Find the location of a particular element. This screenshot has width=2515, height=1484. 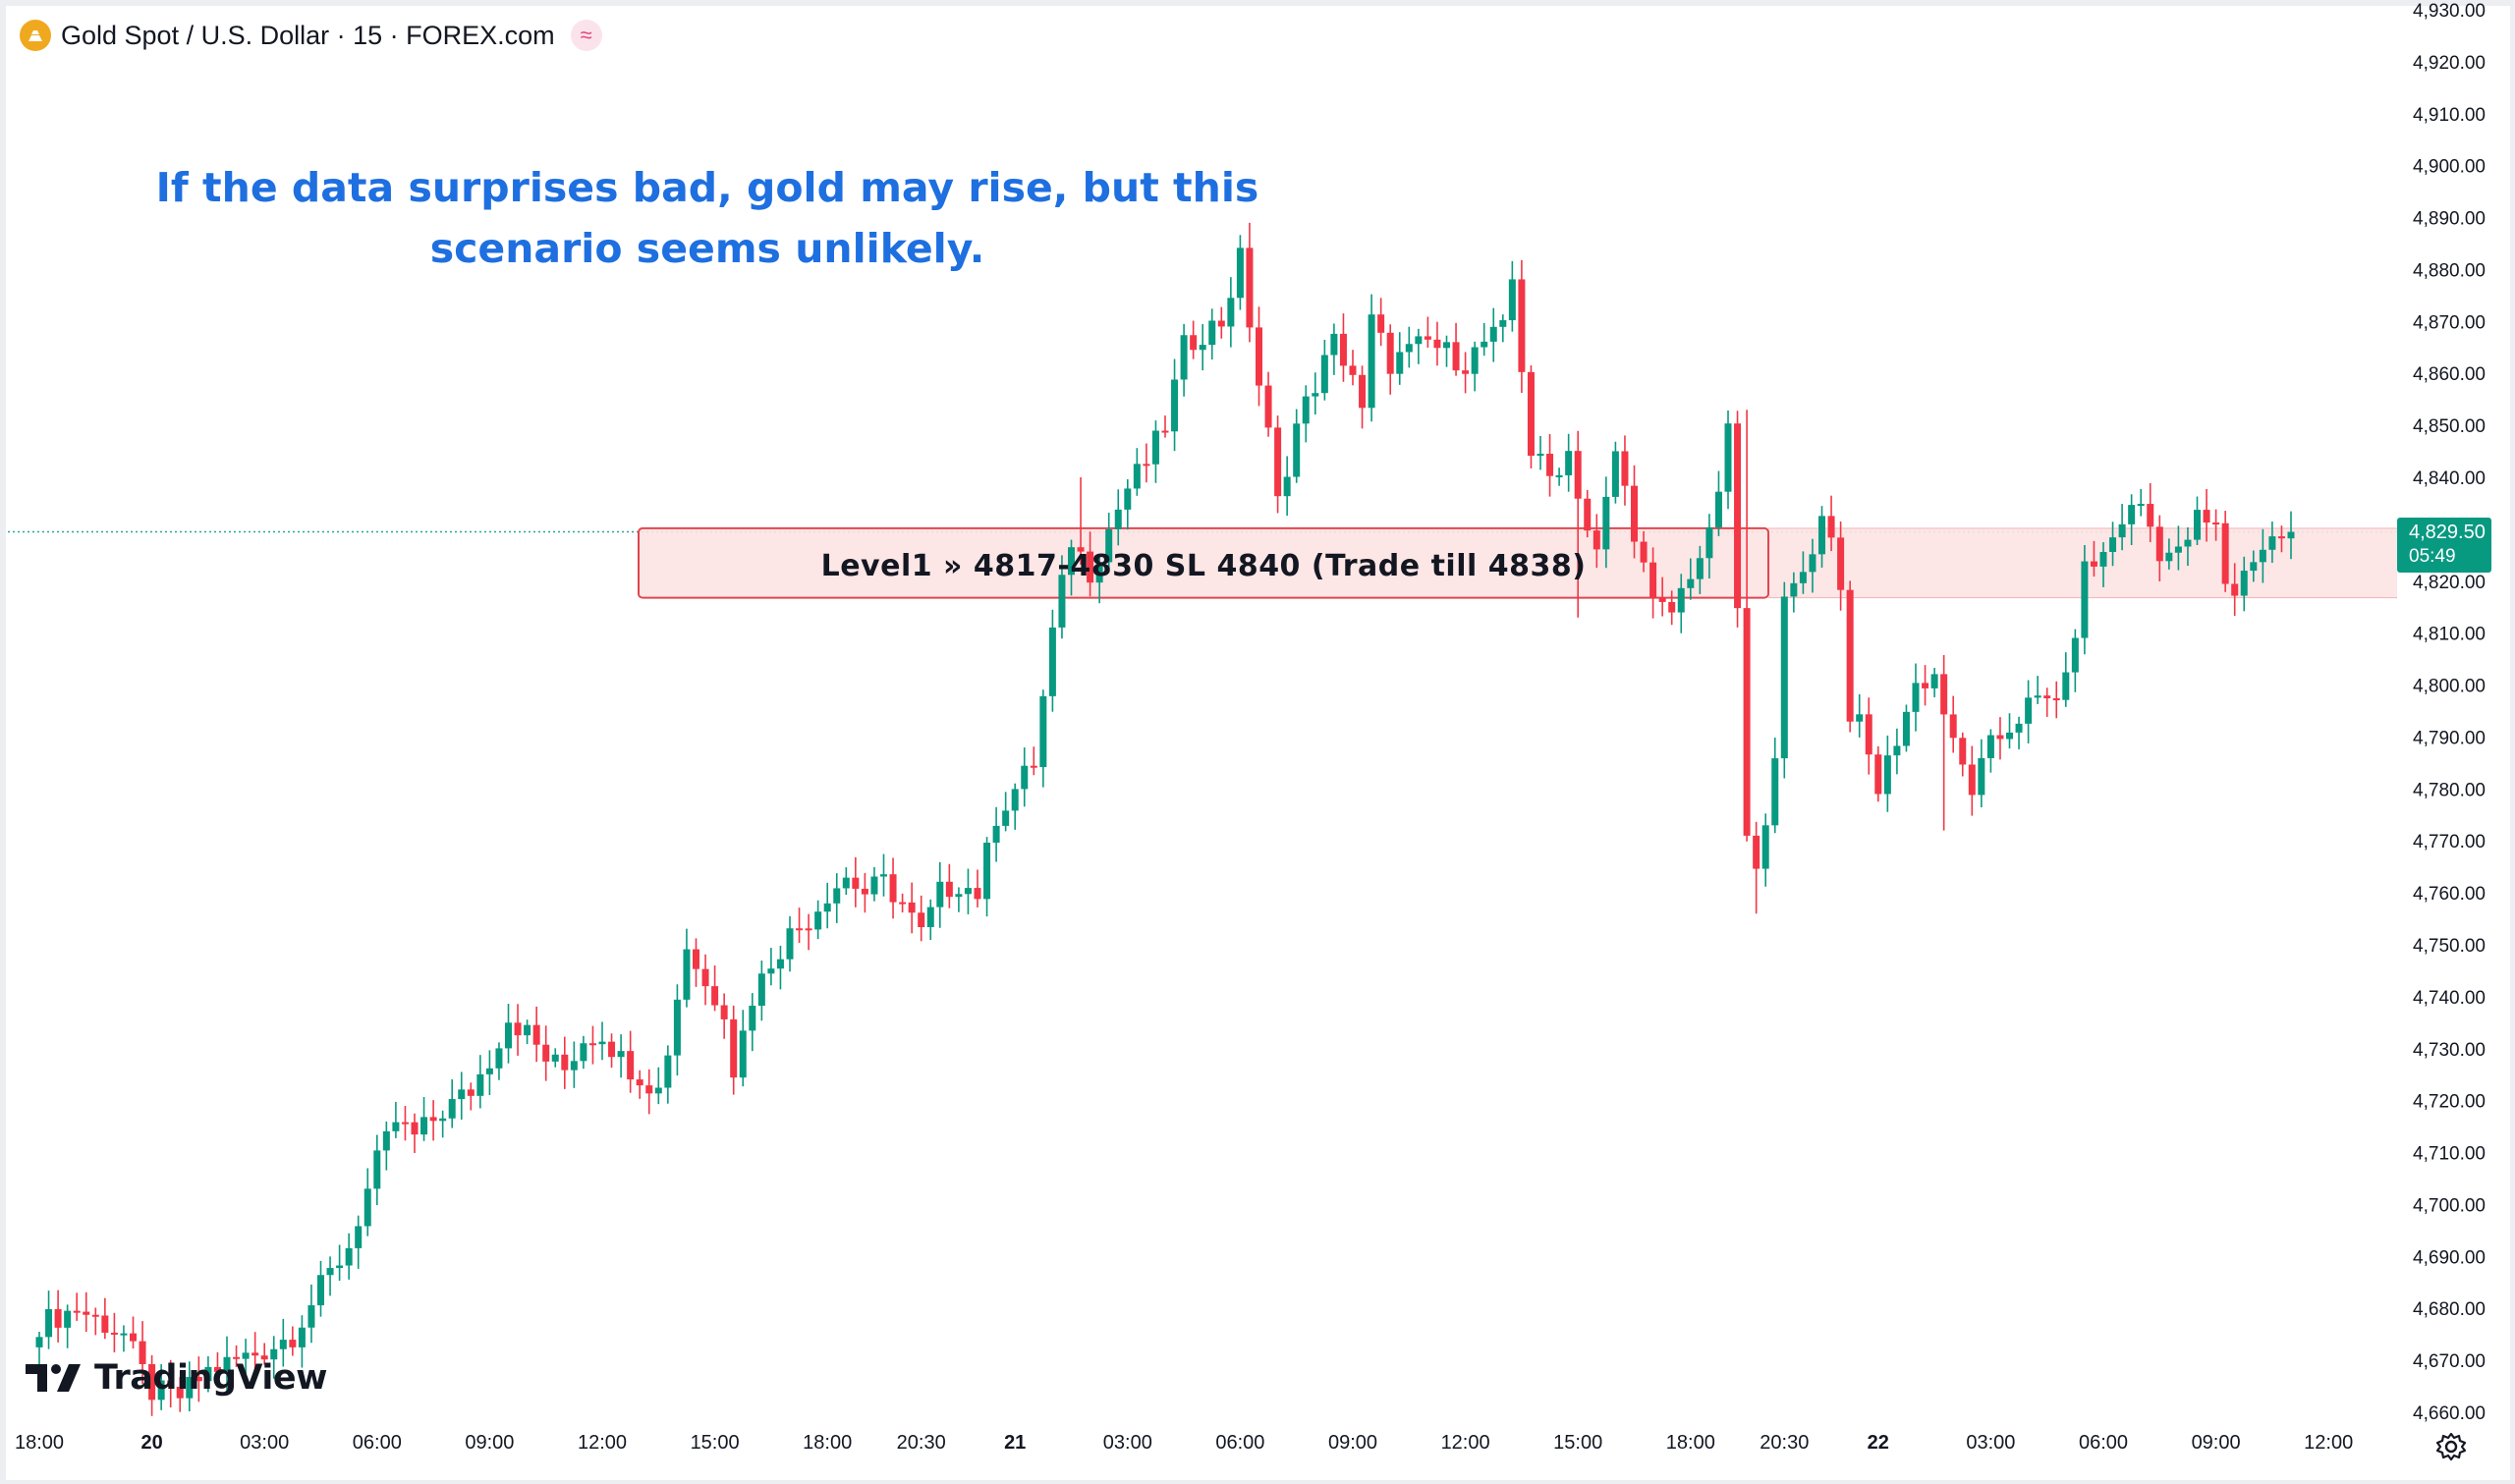

x-tick-label: 03:00 is located at coordinates (1127, 1443).